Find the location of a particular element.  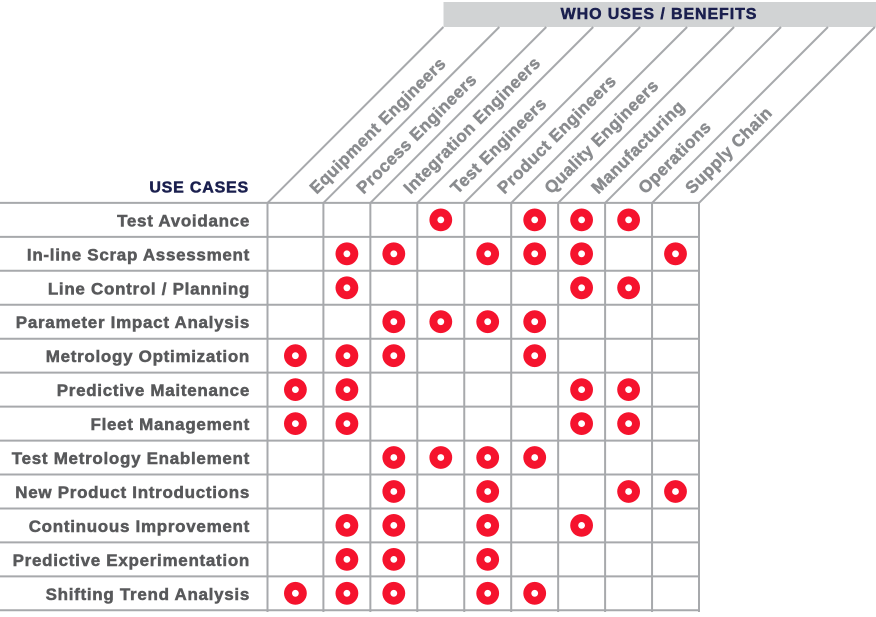

svg-text: Line Control / Planning is located at coordinates (149, 288).